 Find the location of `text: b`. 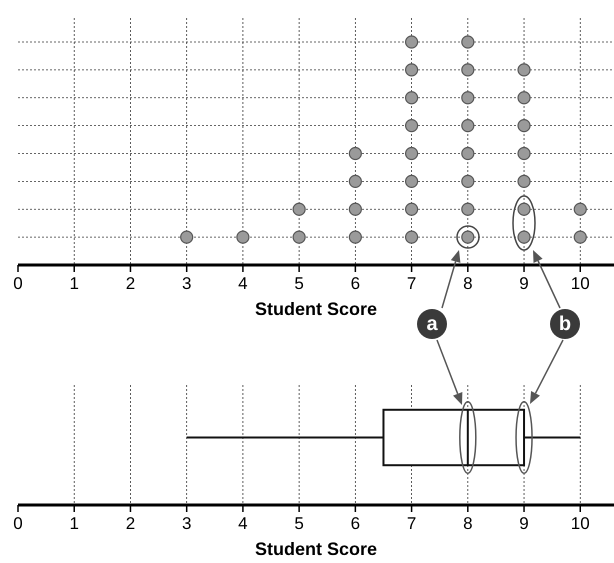

text: b is located at coordinates (565, 324).